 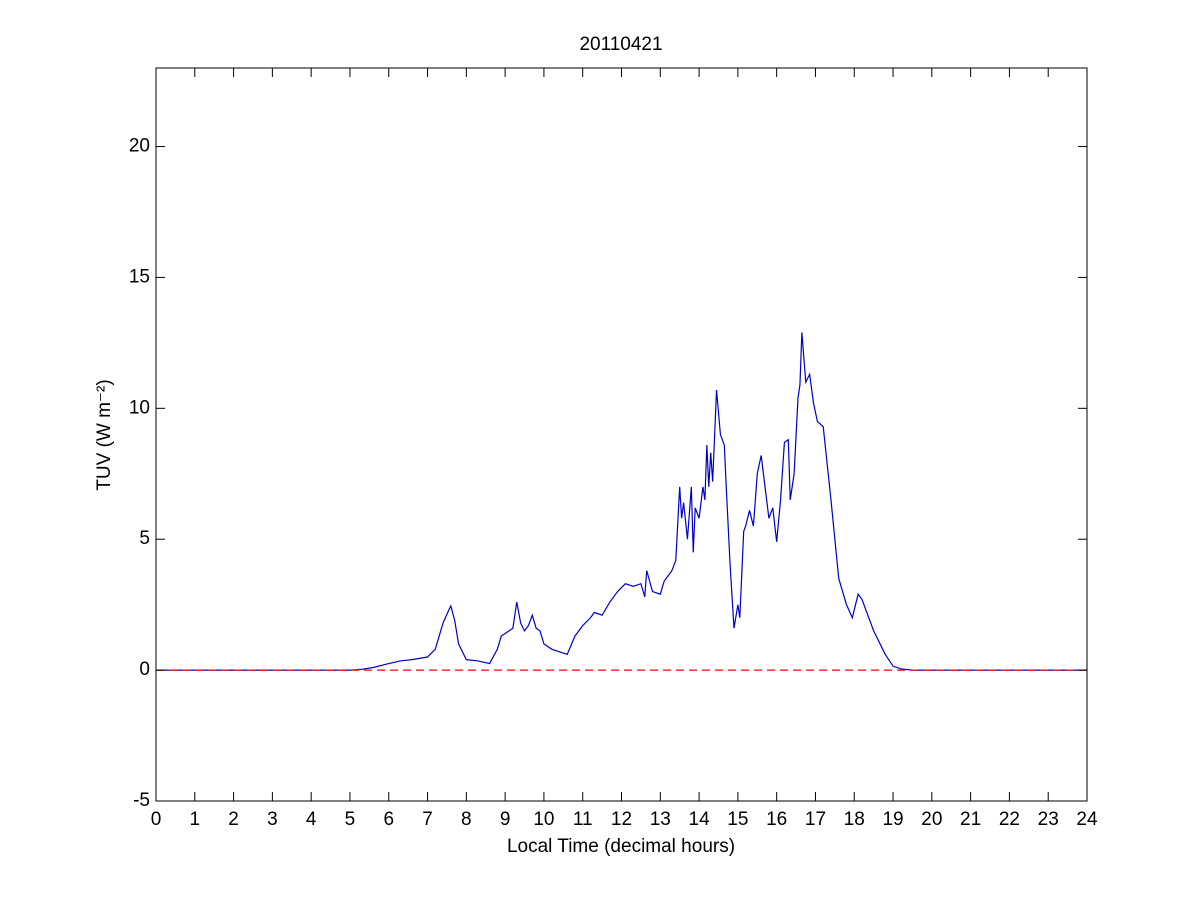 I want to click on x-tick-label: 16, so click(x=776, y=819).